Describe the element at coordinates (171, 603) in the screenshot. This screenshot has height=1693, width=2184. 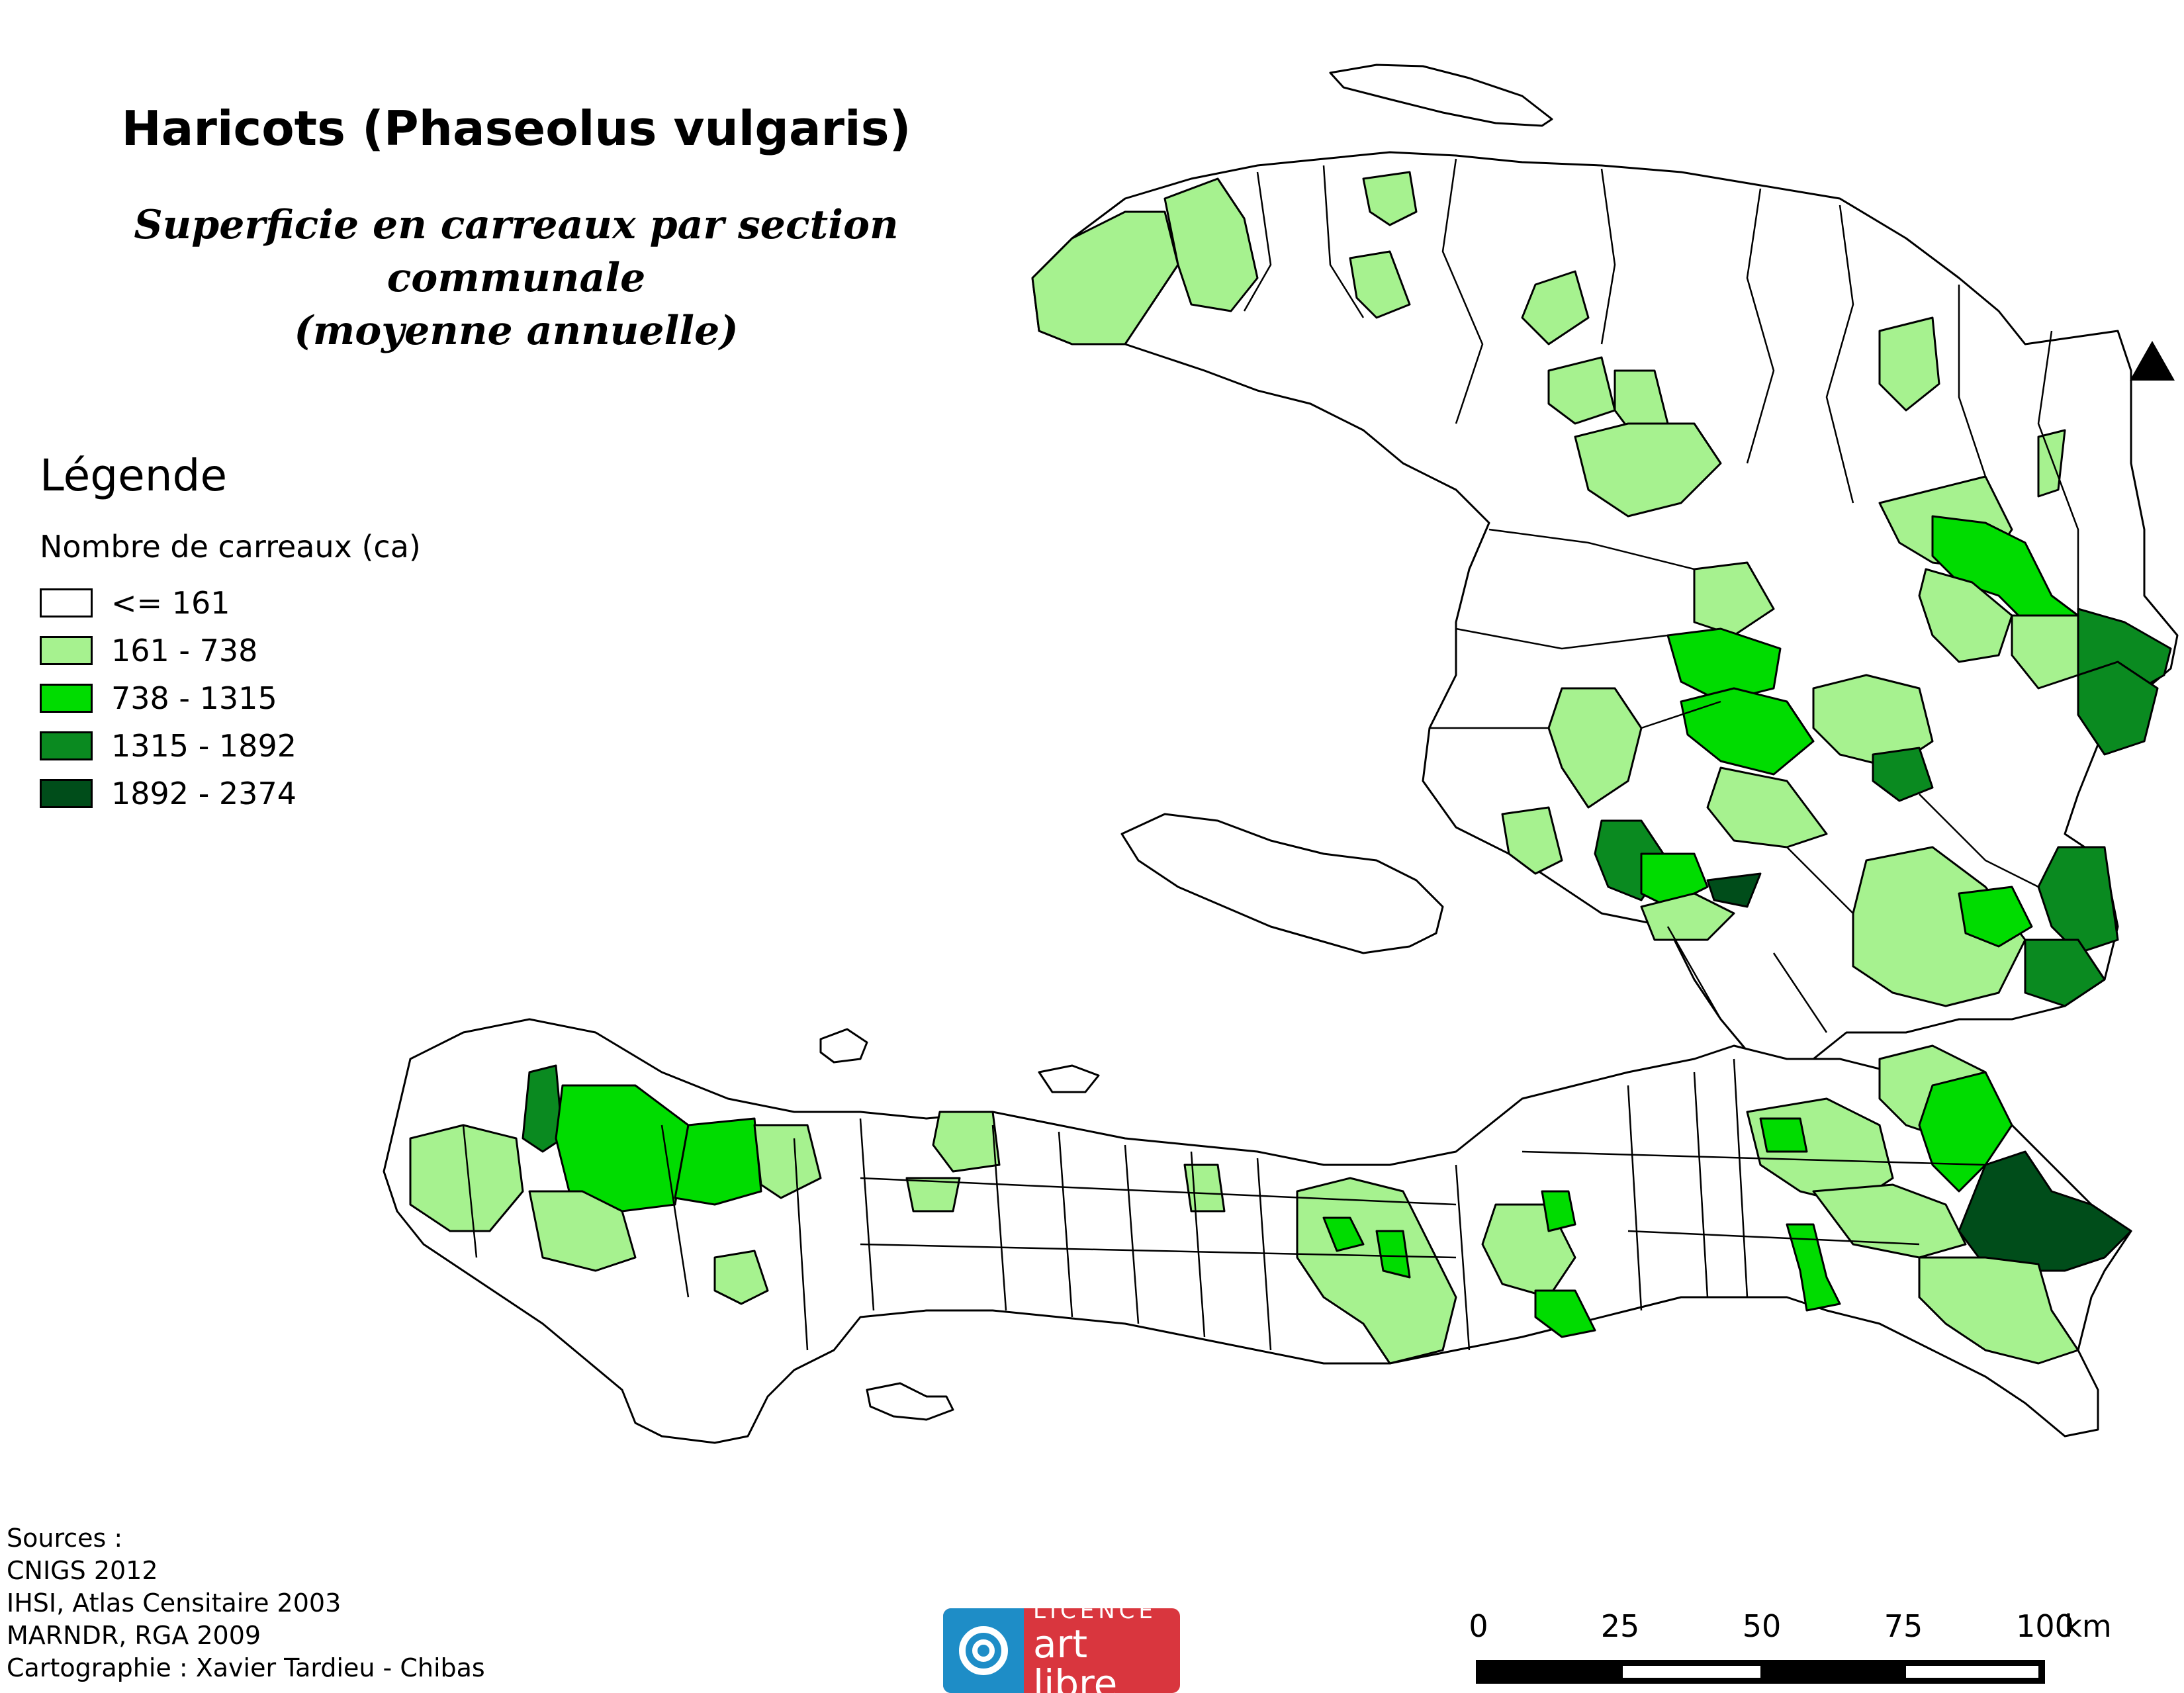
I see `legend-label: <= 161` at that location.